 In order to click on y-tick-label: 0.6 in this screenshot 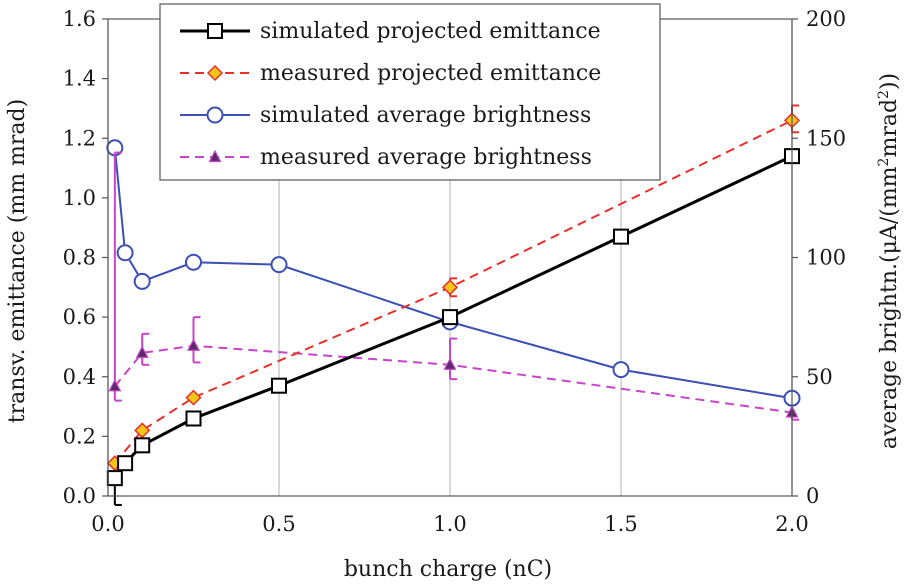, I will do `click(79, 317)`.